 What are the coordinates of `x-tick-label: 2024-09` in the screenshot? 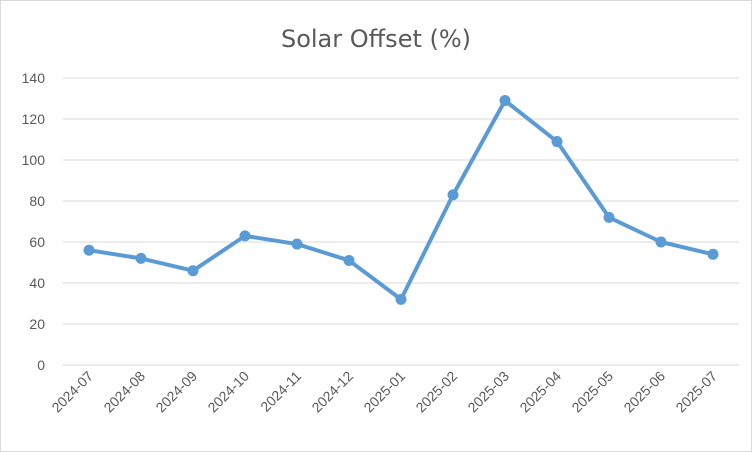 It's located at (176, 392).